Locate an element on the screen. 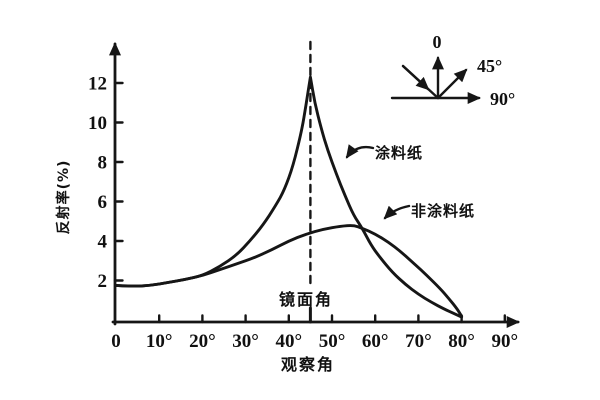 The width and height of the screenshot is (600, 400). y-tick-label: 8 is located at coordinates (103, 163).